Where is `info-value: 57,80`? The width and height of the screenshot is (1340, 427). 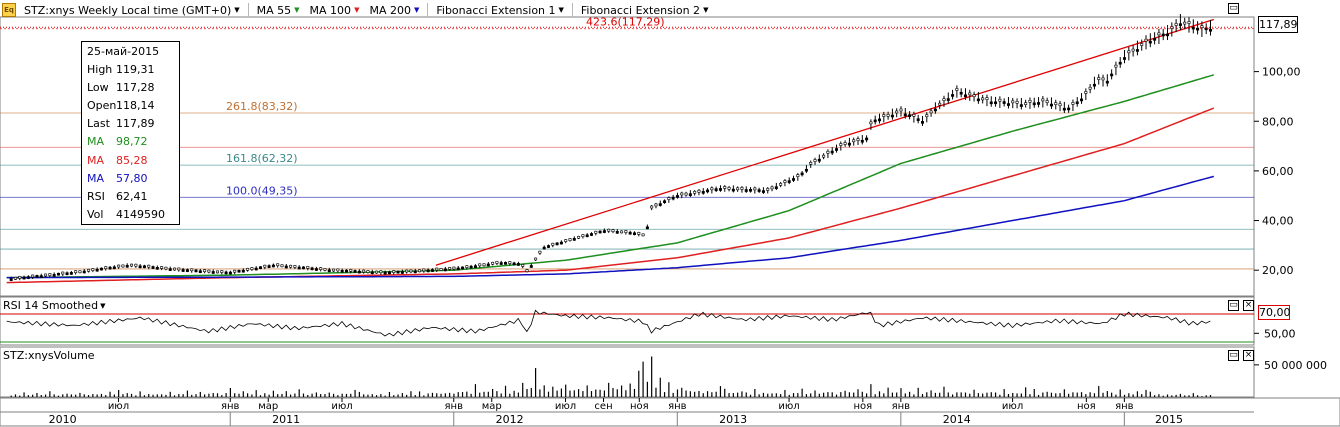
info-value: 57,80 is located at coordinates (132, 178).